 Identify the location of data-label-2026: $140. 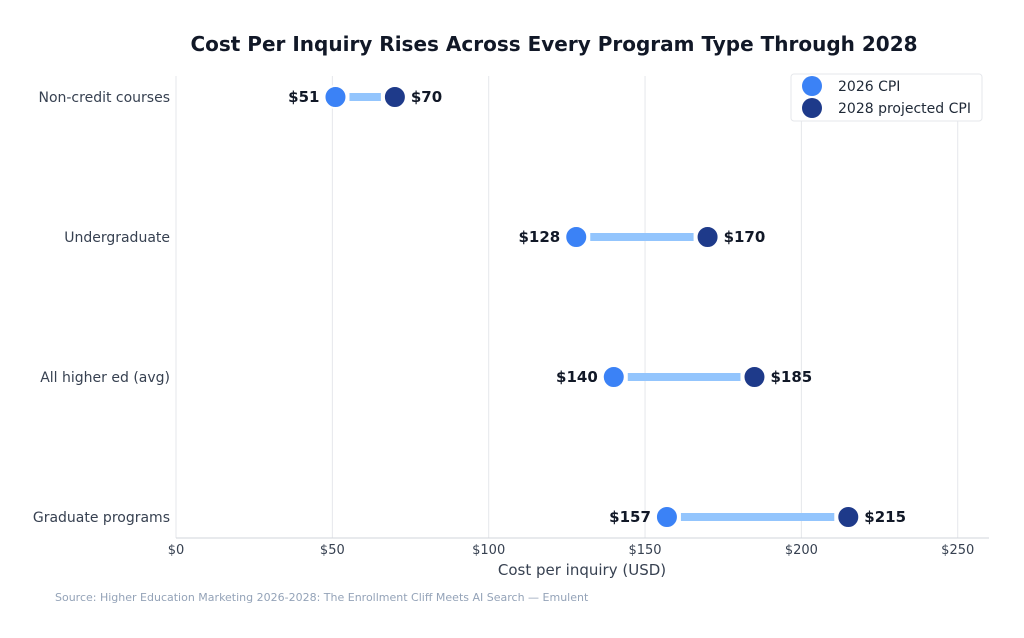
(577, 377).